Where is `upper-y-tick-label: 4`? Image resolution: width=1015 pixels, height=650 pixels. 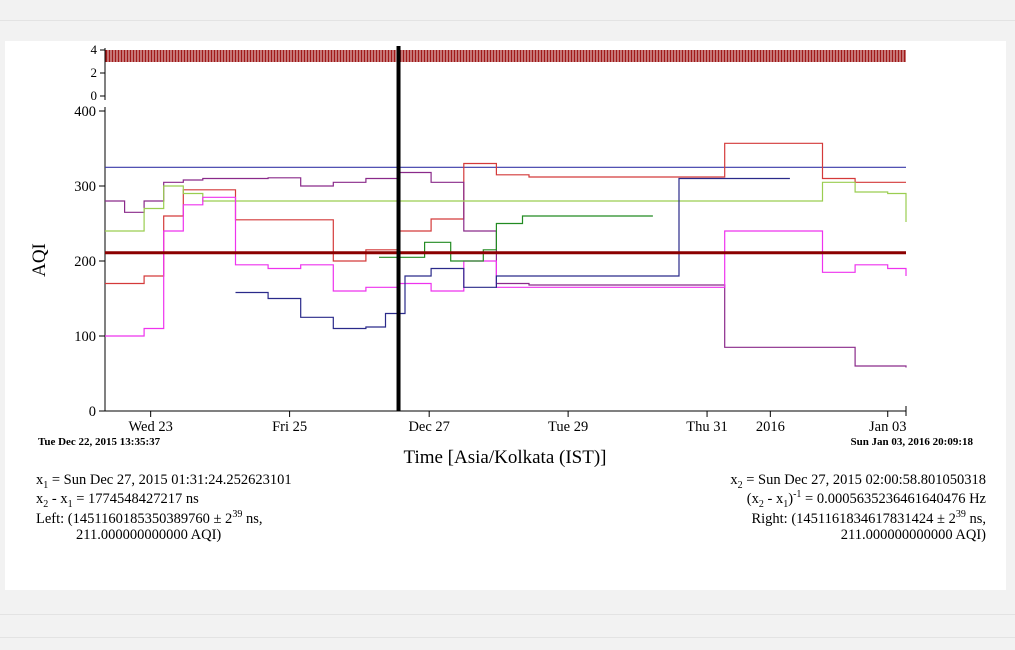 upper-y-tick-label: 4 is located at coordinates (94, 49).